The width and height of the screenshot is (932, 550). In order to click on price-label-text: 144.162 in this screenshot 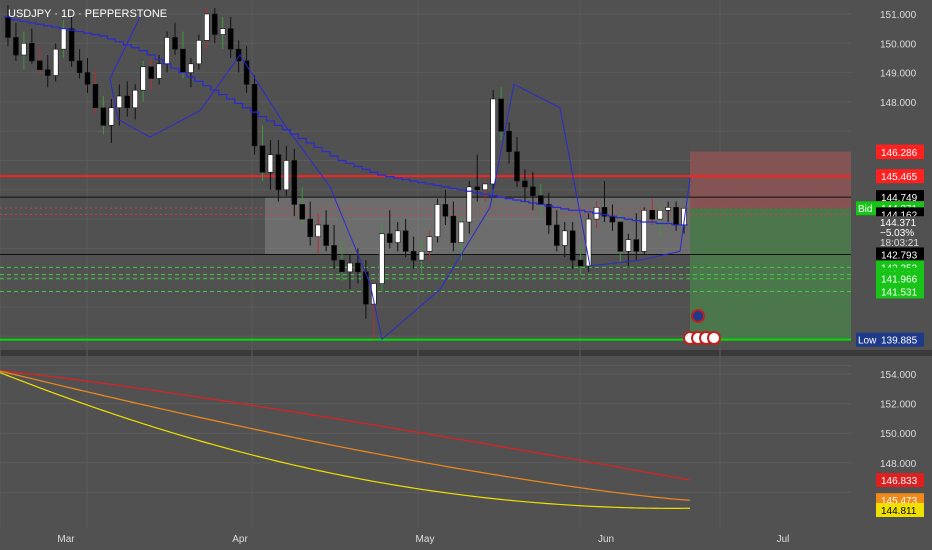, I will do `click(899, 215)`.